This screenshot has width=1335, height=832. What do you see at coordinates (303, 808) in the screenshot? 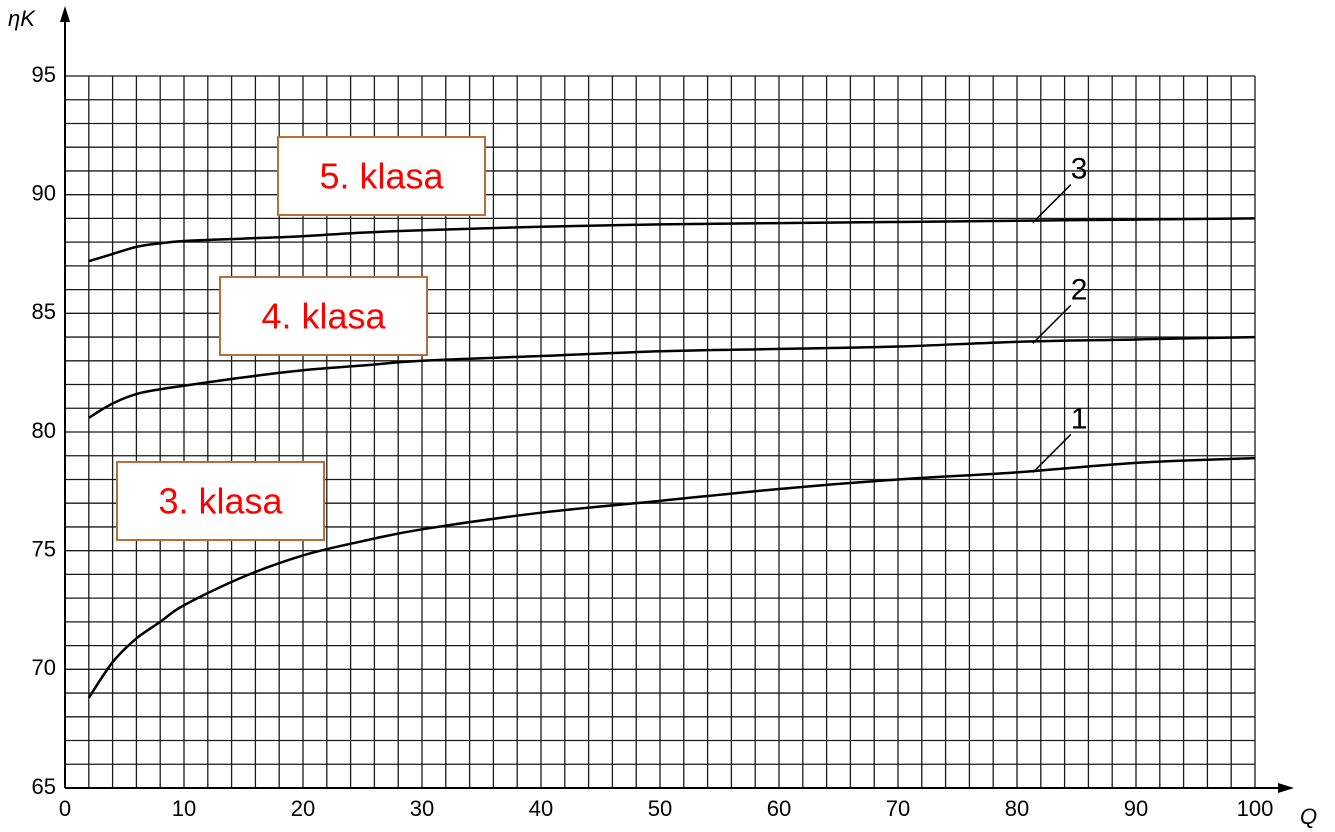
I see `x-tick-label: 20` at bounding box center [303, 808].